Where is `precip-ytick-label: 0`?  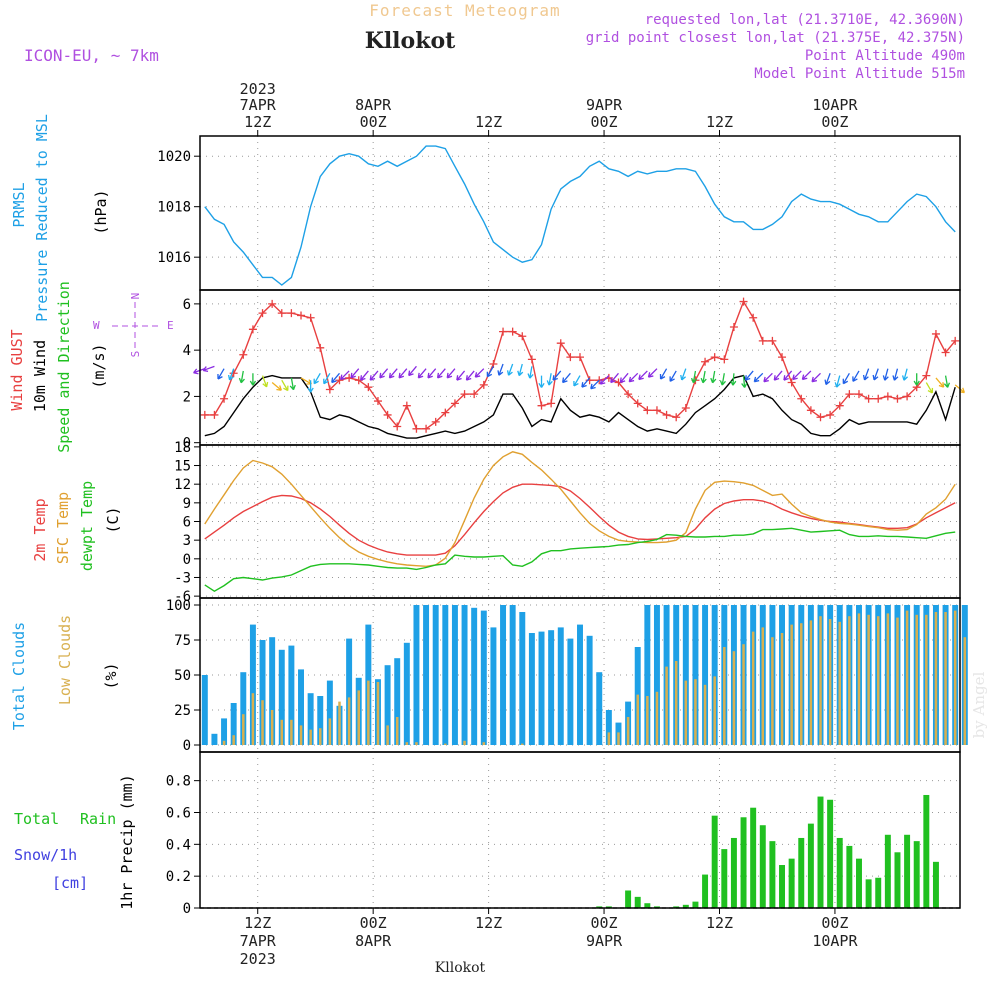 precip-ytick-label: 0 is located at coordinates (187, 909).